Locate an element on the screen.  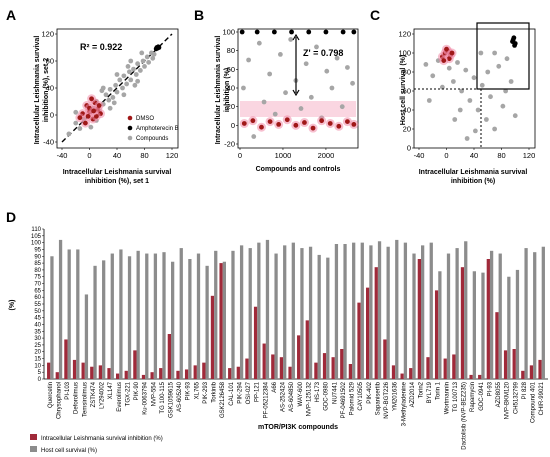
panel-a-ytick-label: 40 is located at coordinates (50, 88).